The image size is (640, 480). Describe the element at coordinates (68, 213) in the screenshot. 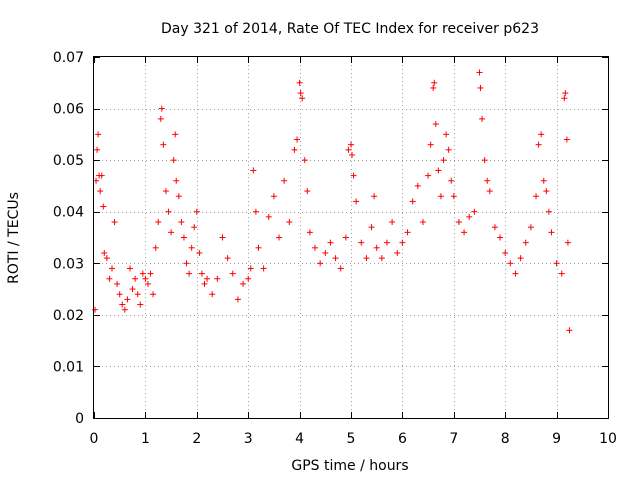

I see `y-tick-label: 0.04` at that location.